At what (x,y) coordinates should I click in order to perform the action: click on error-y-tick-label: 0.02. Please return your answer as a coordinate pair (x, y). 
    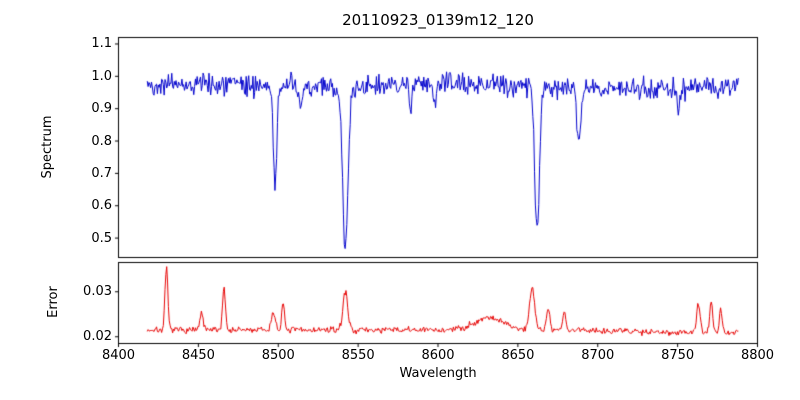
    Looking at the image, I should click on (97, 337).